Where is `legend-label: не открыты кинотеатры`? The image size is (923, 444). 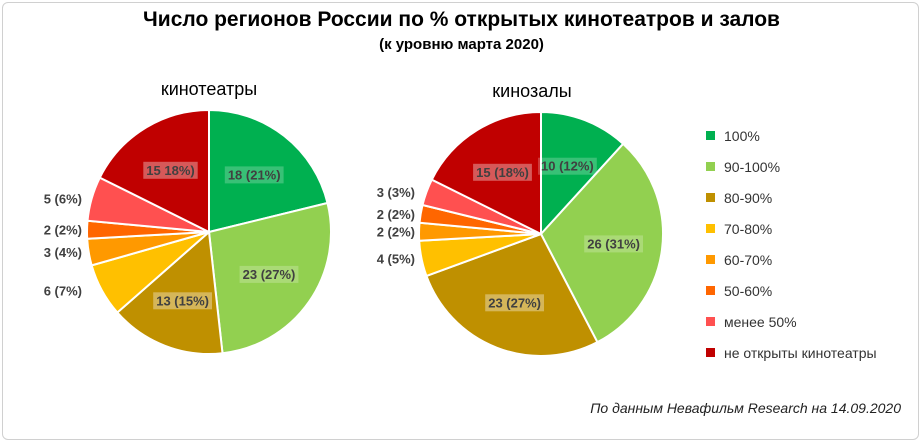 legend-label: не открыты кинотеатры is located at coordinates (800, 352).